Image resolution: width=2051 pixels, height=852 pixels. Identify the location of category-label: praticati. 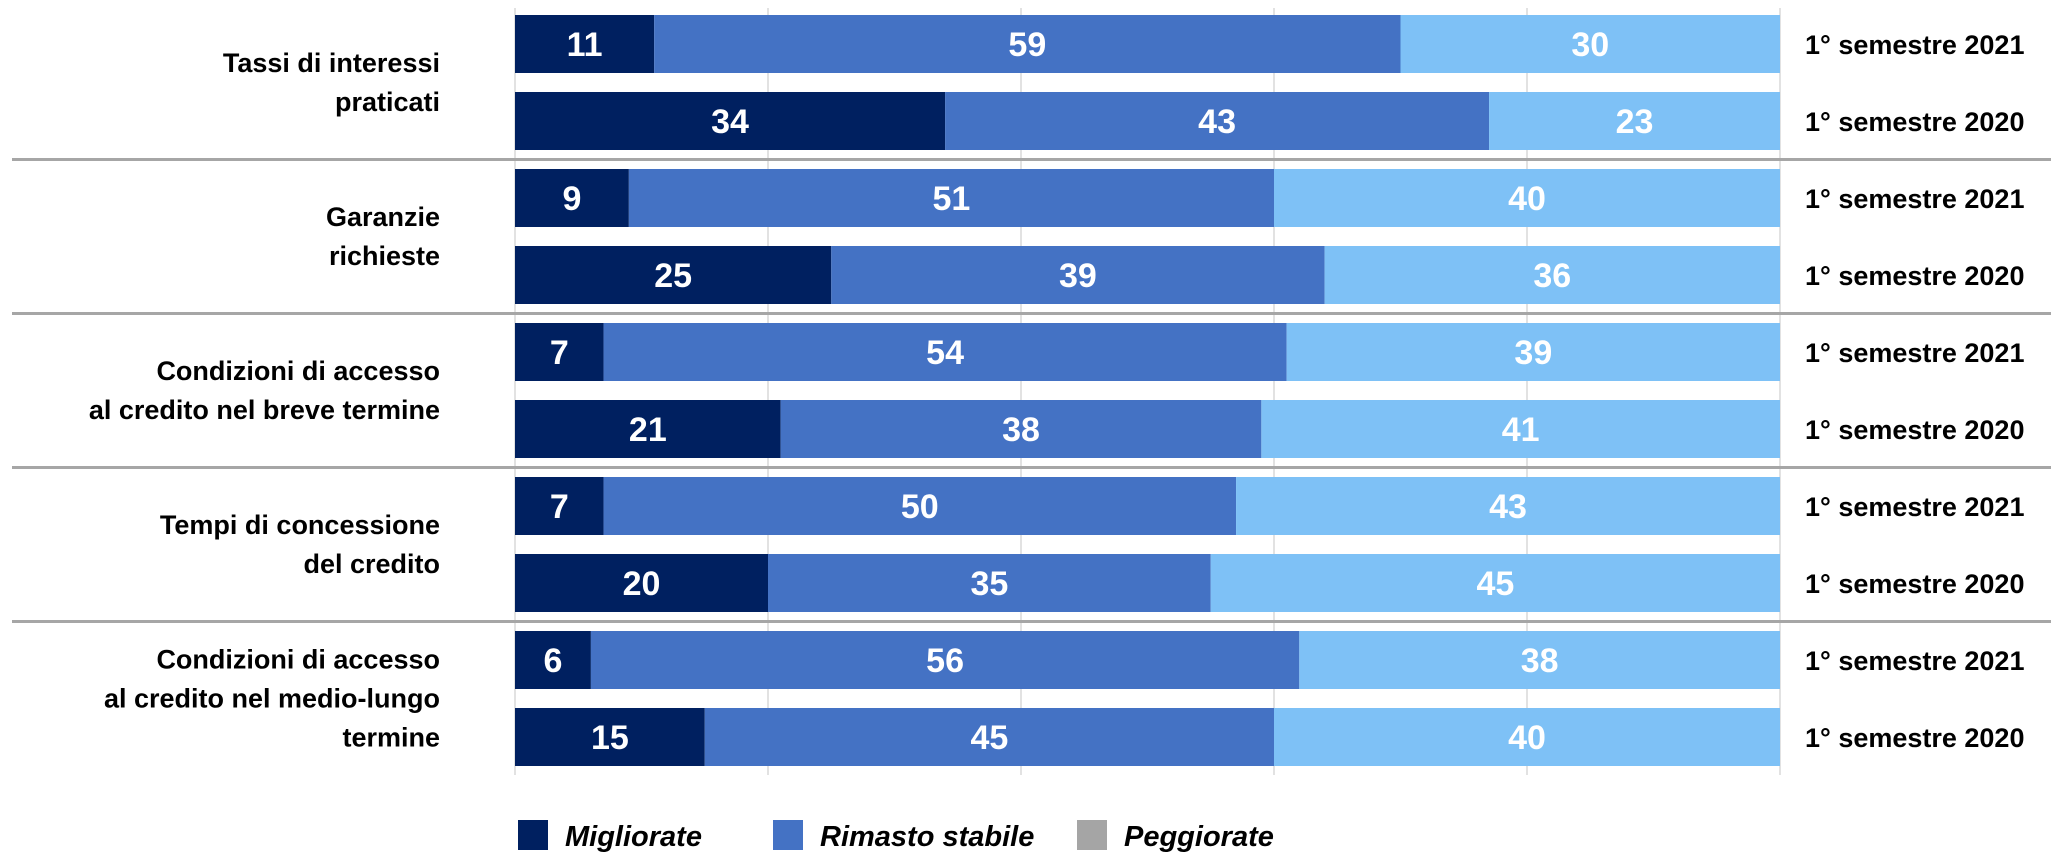
(387, 102).